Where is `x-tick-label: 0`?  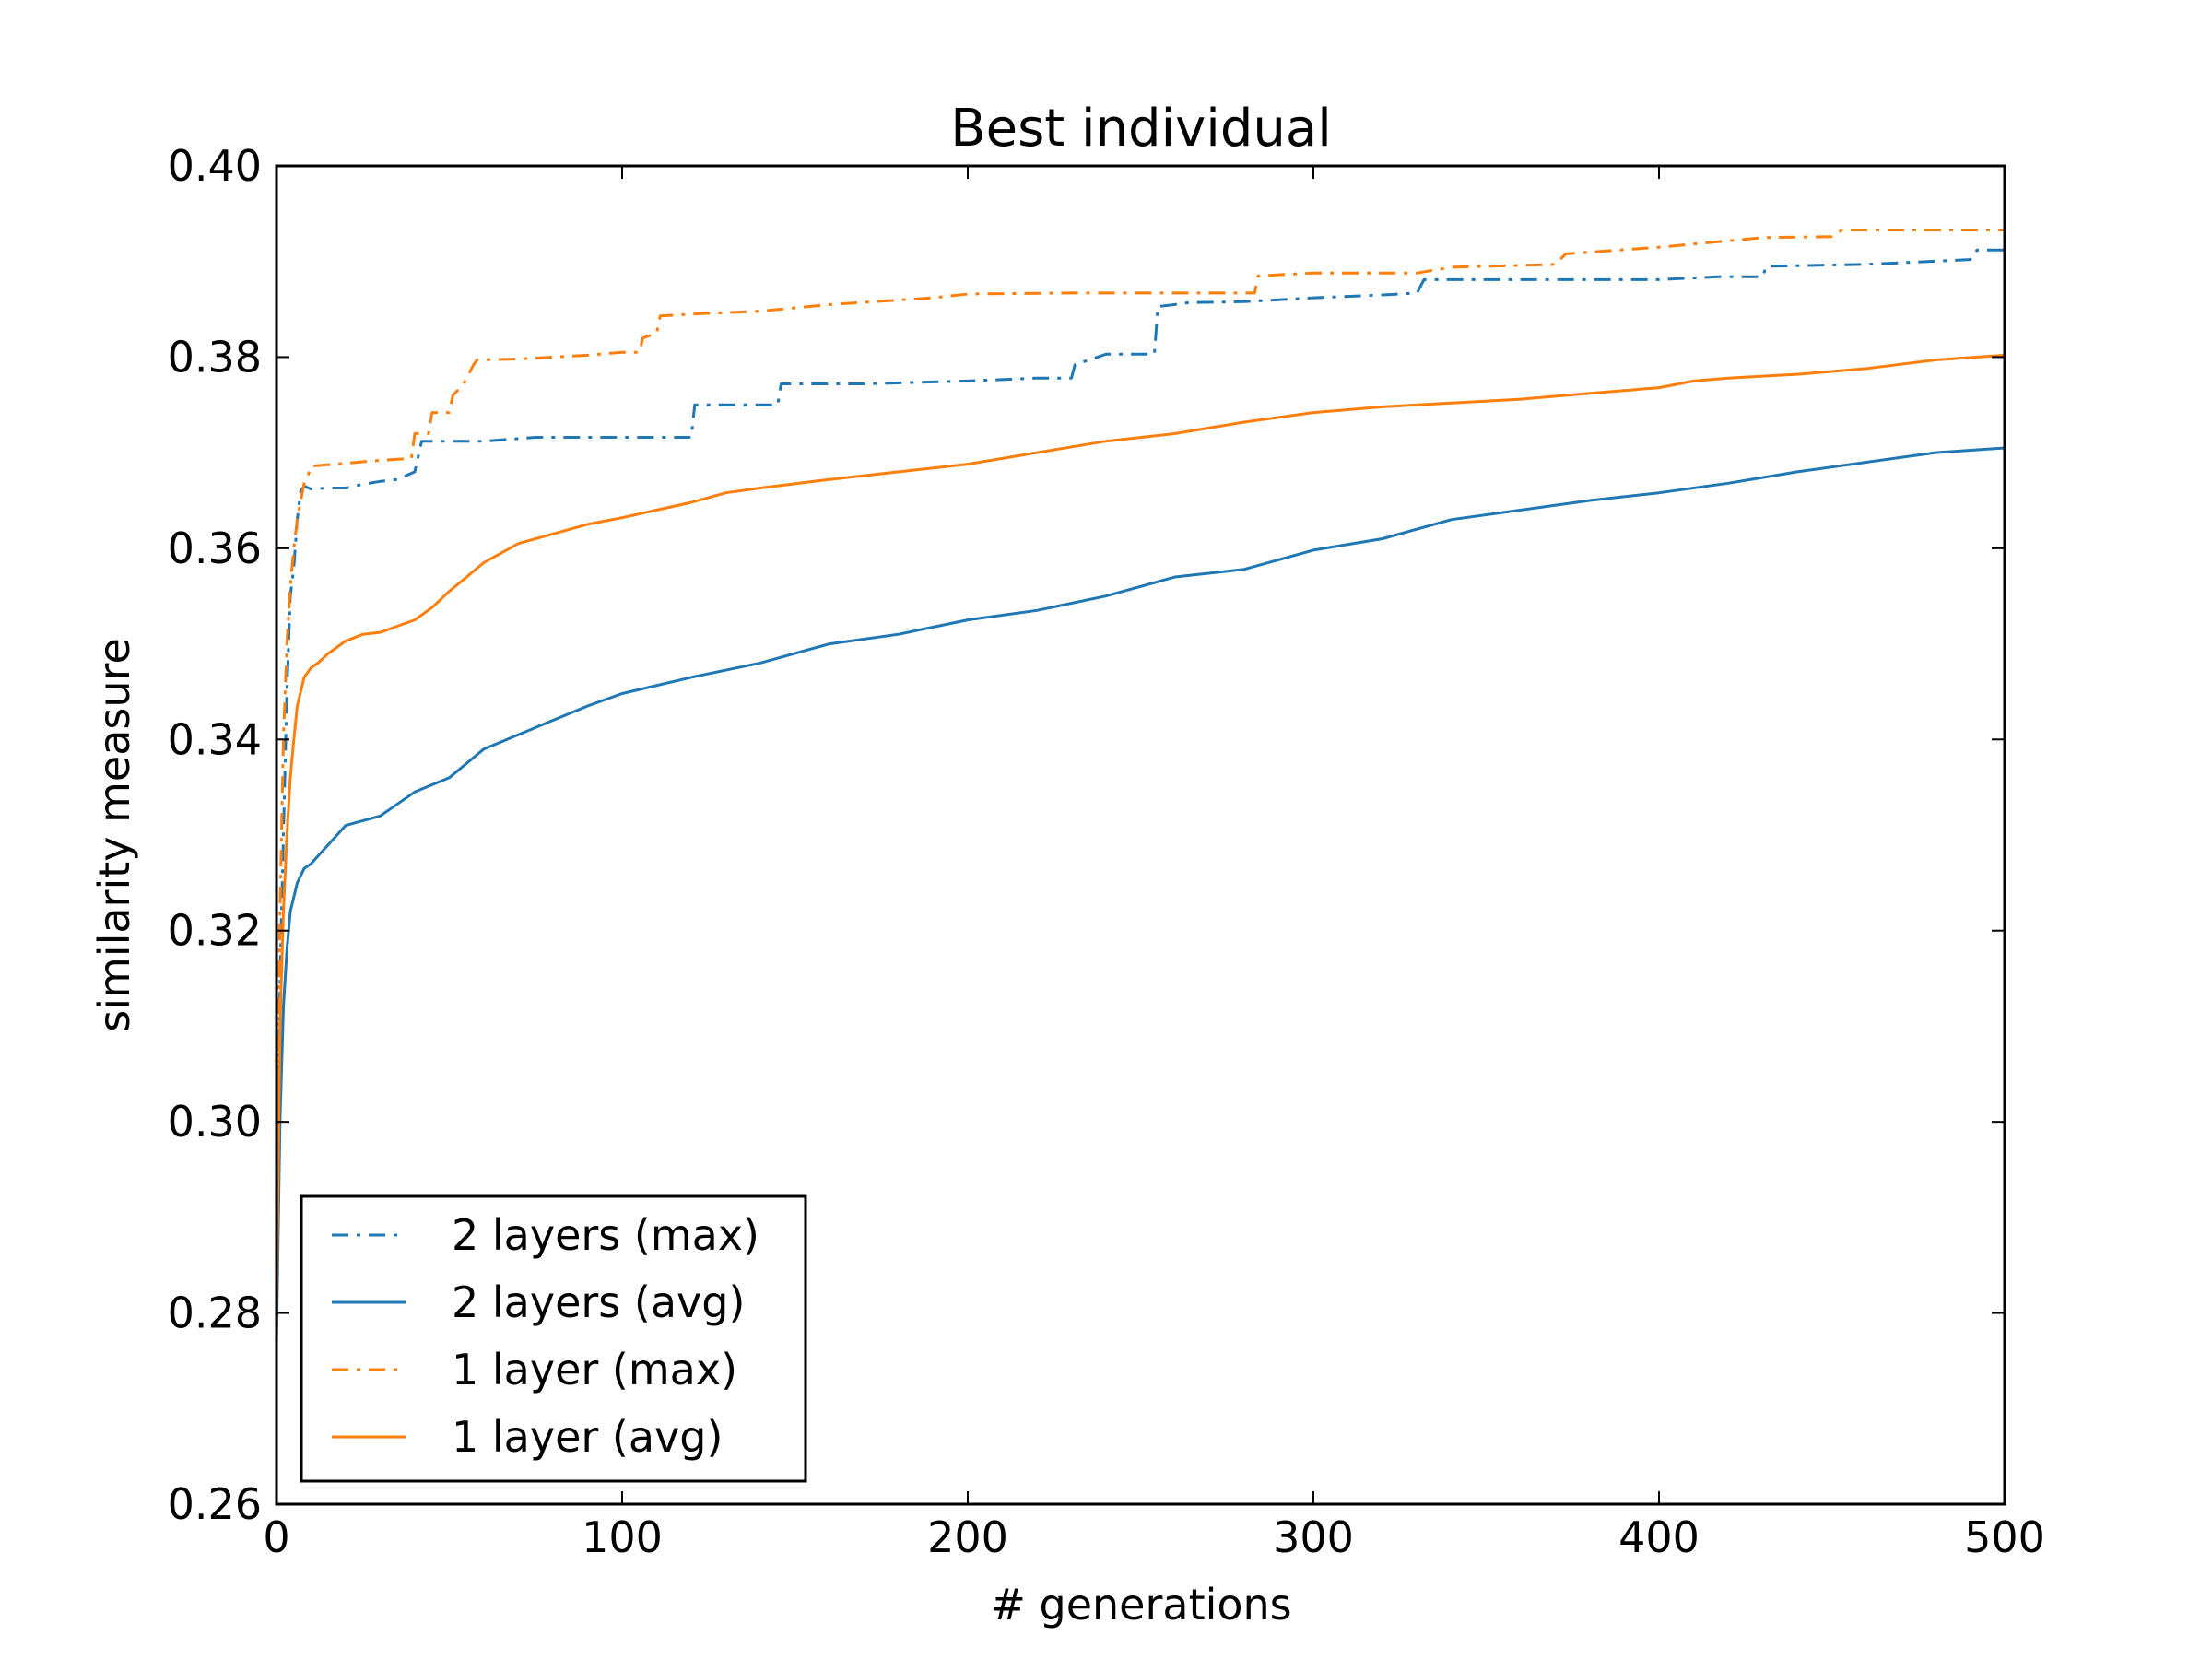 x-tick-label: 0 is located at coordinates (276, 1537).